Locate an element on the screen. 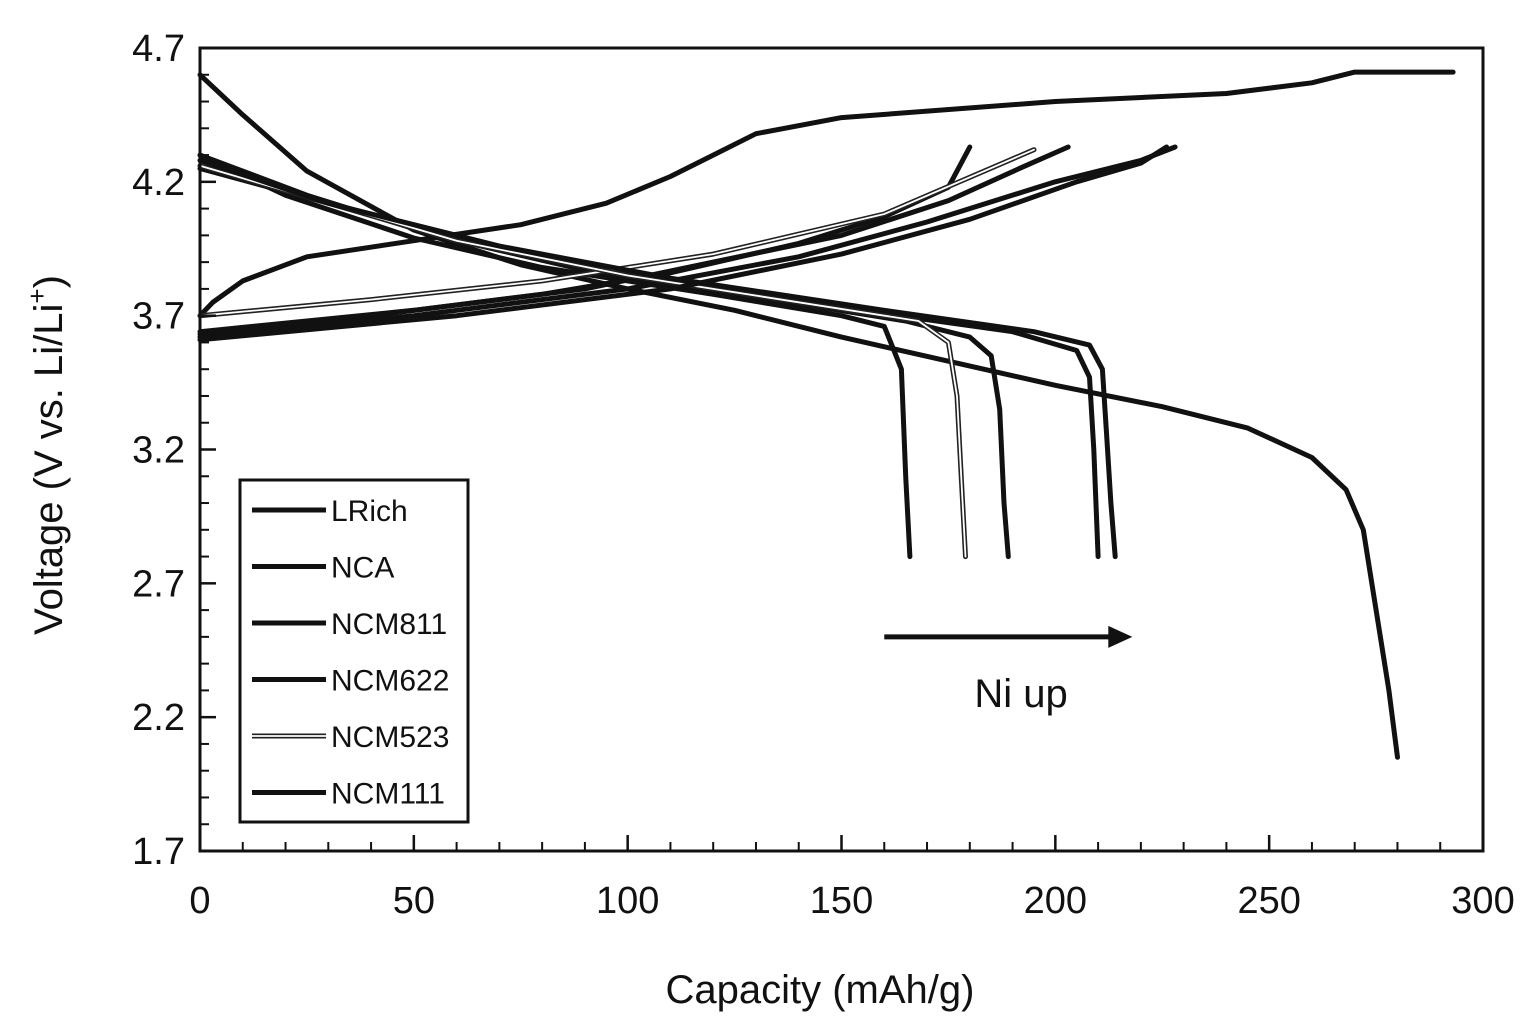 This screenshot has height=1030, width=1527. x-axis-ticks is located at coordinates (841, 843).